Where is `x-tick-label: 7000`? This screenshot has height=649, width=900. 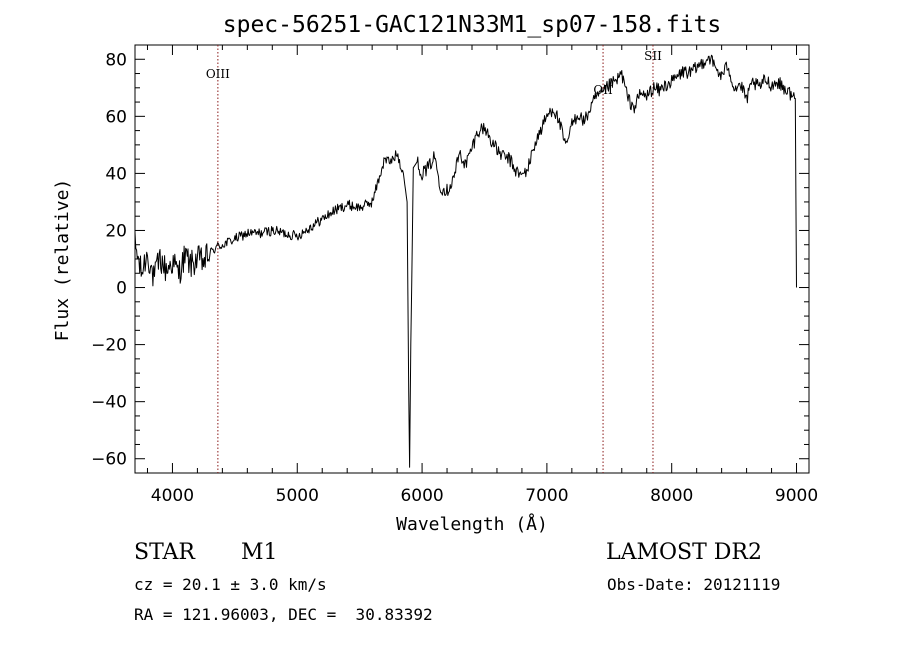 x-tick-label: 7000 is located at coordinates (546, 496).